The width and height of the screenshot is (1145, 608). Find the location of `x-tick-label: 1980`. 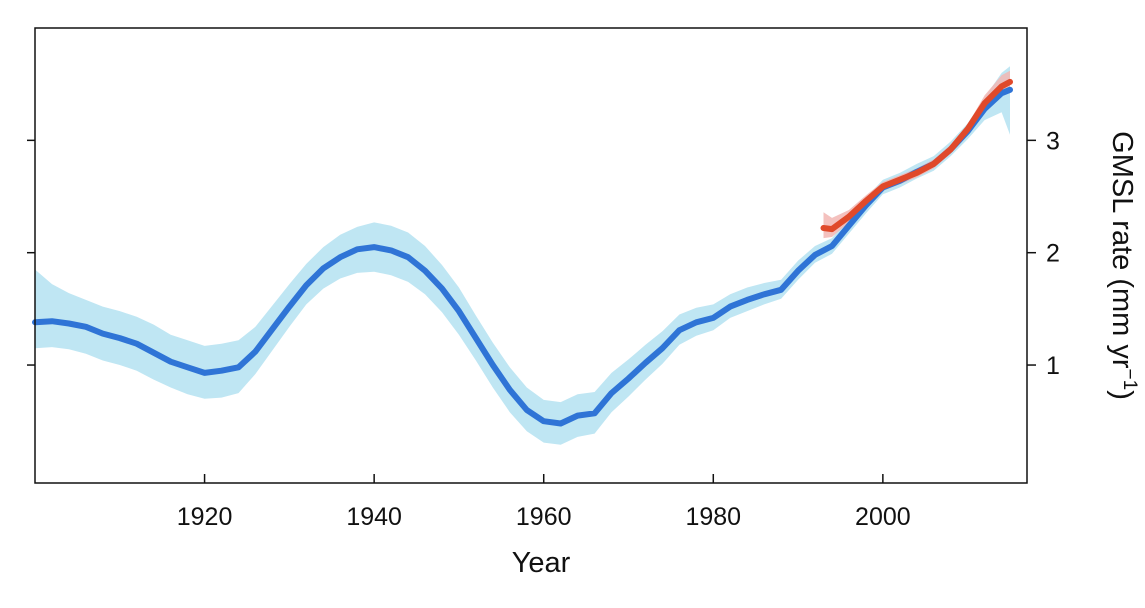

x-tick-label: 1980 is located at coordinates (713, 517).